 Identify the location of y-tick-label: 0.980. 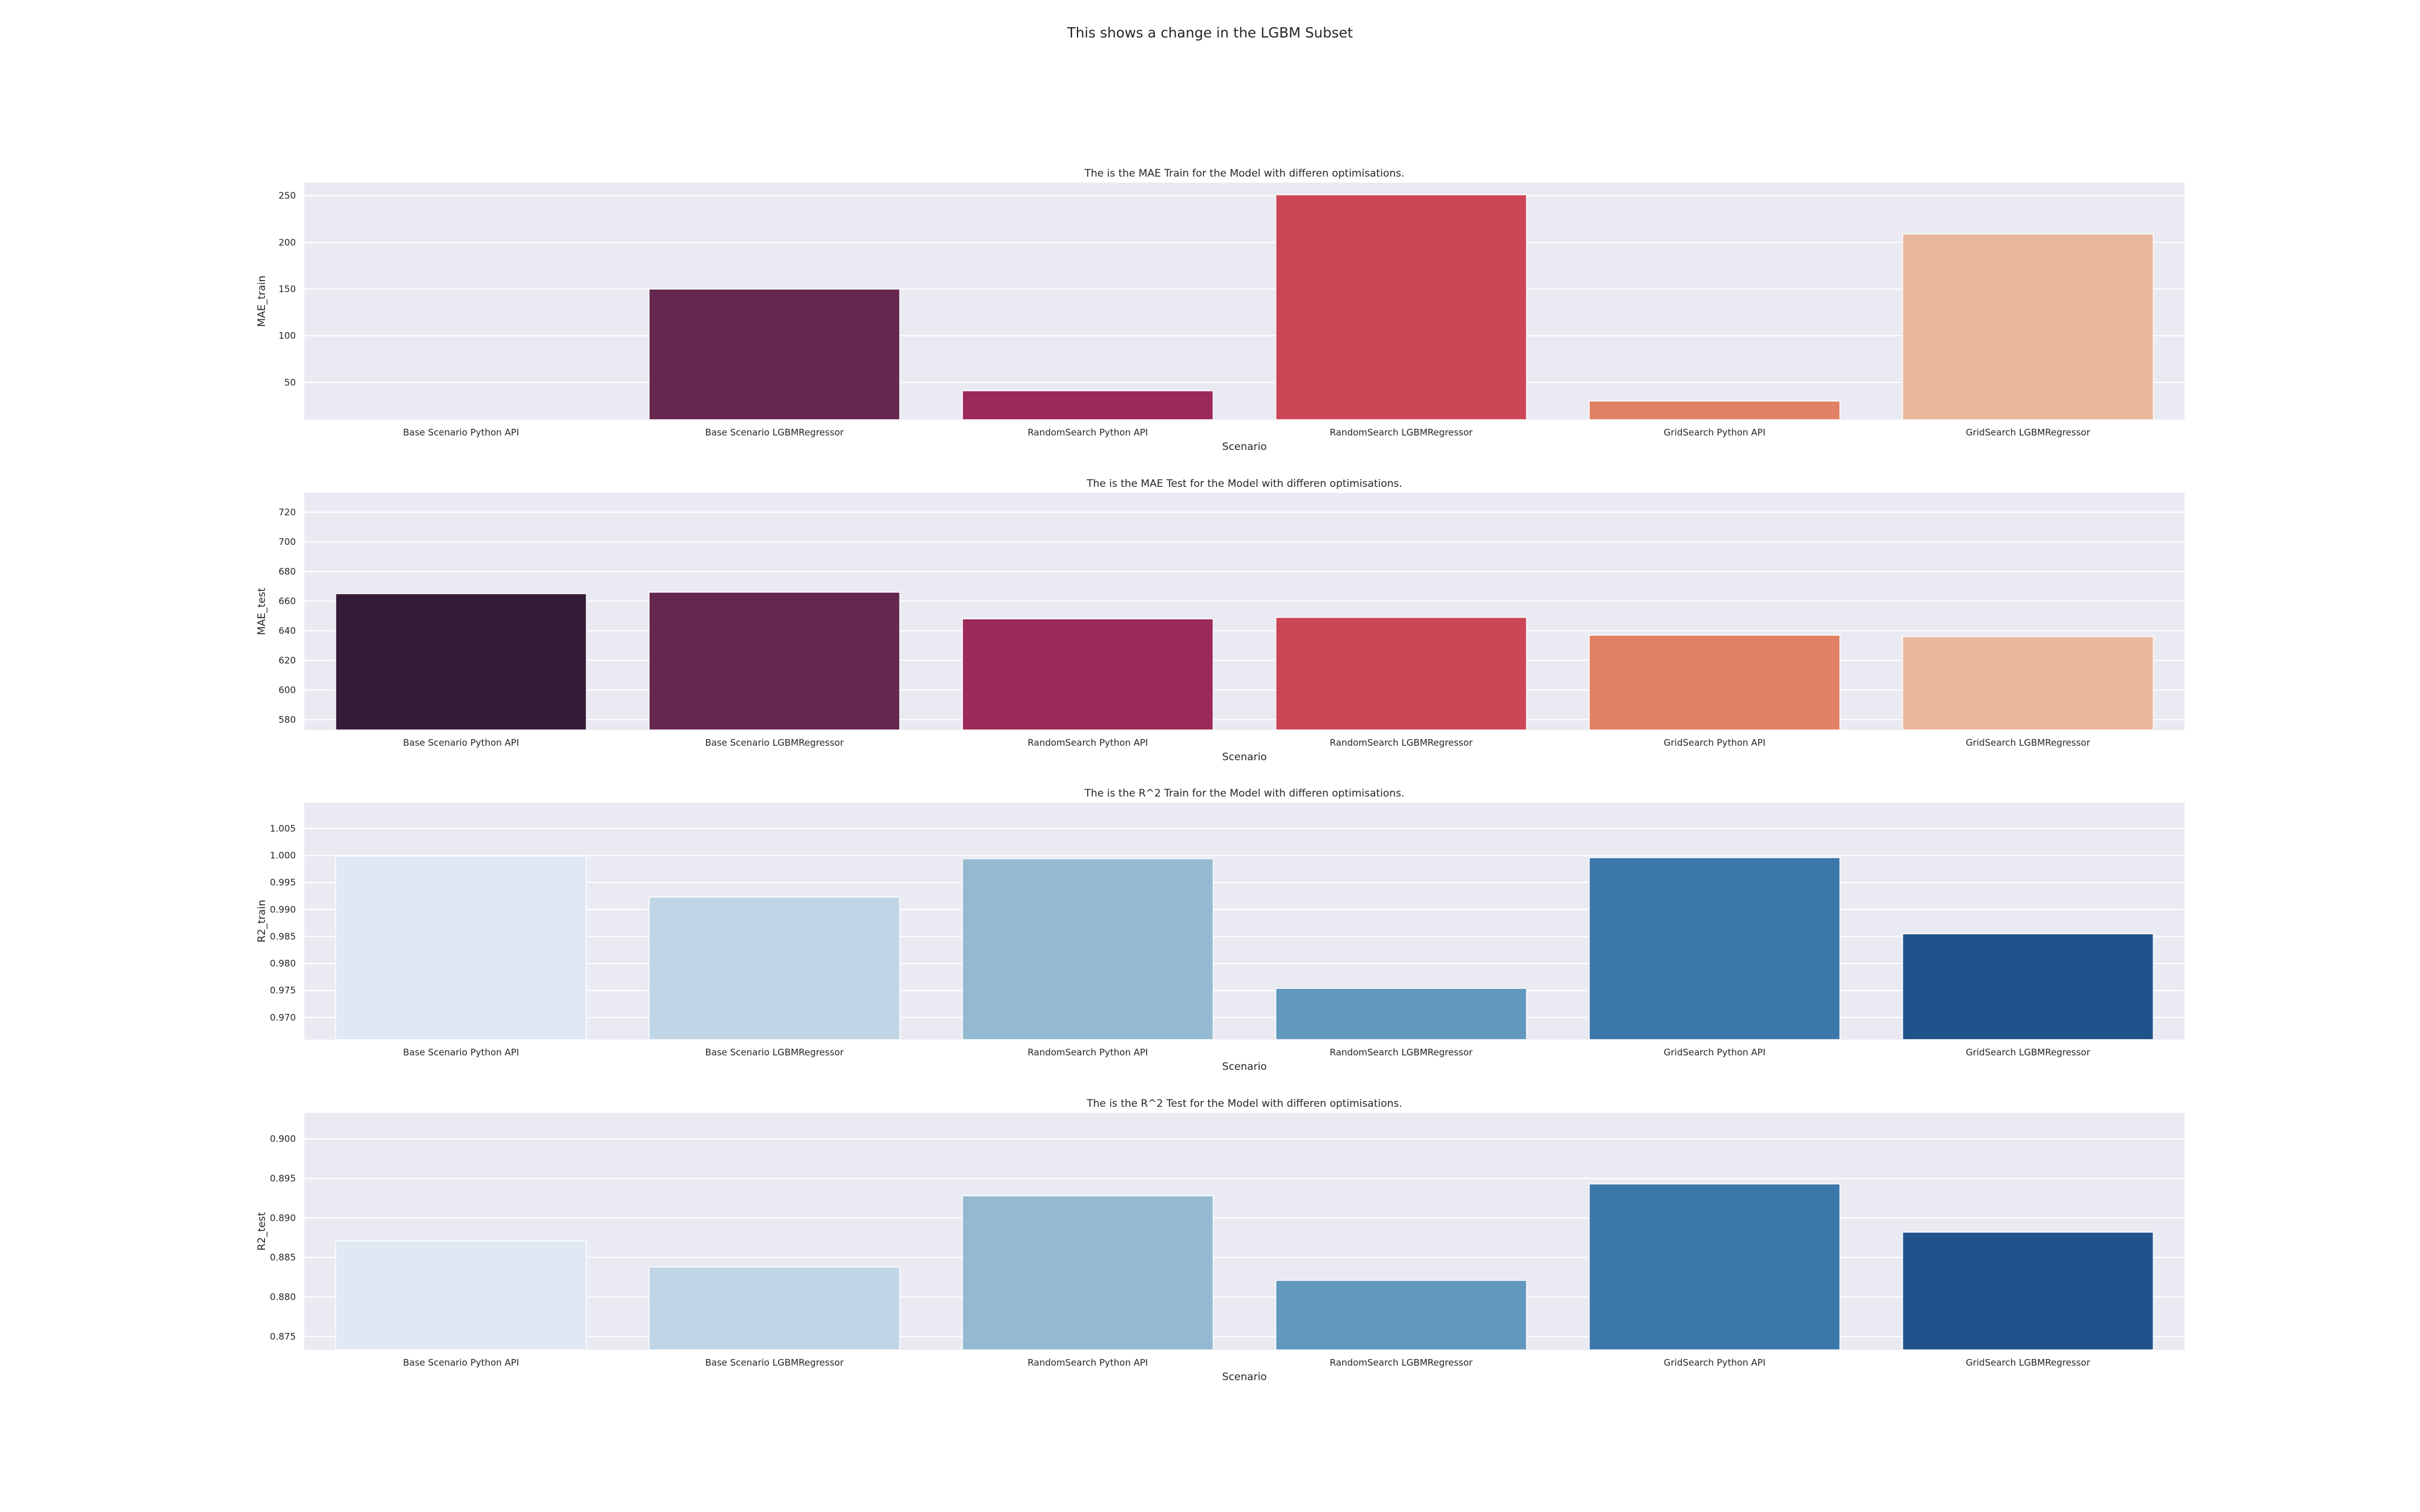
(283, 963).